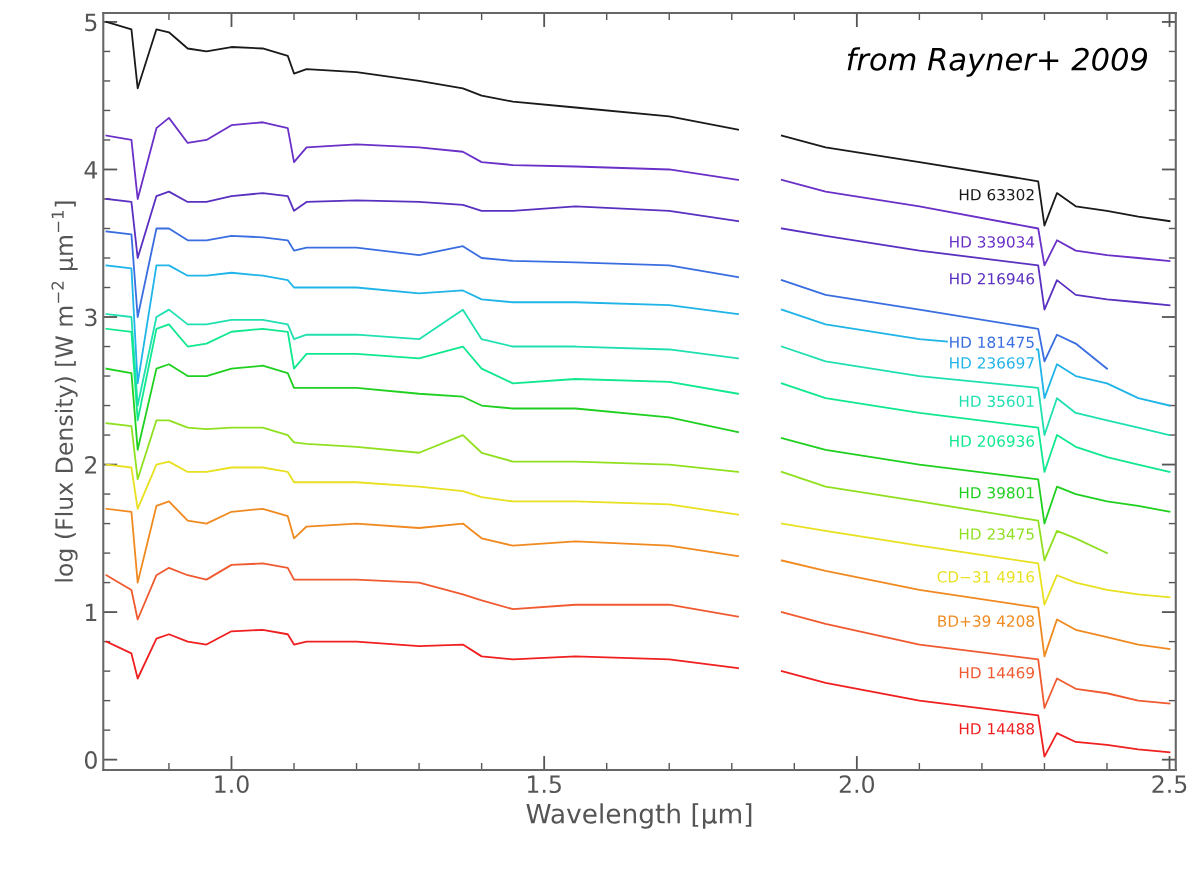 Image resolution: width=1201 pixels, height=872 pixels. Describe the element at coordinates (992, 342) in the screenshot. I see `series-label: HD 181475` at that location.